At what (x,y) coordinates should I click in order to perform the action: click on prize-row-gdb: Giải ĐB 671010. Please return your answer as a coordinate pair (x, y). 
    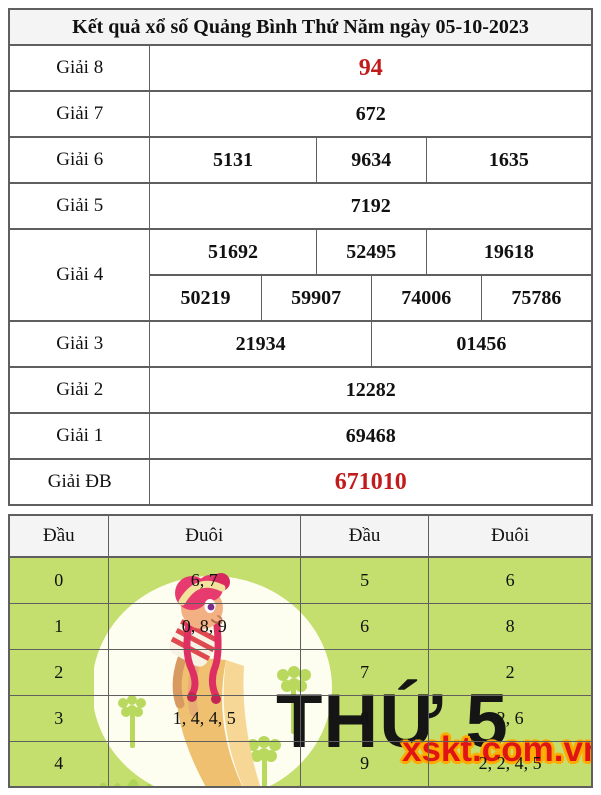
    Looking at the image, I should click on (300, 481).